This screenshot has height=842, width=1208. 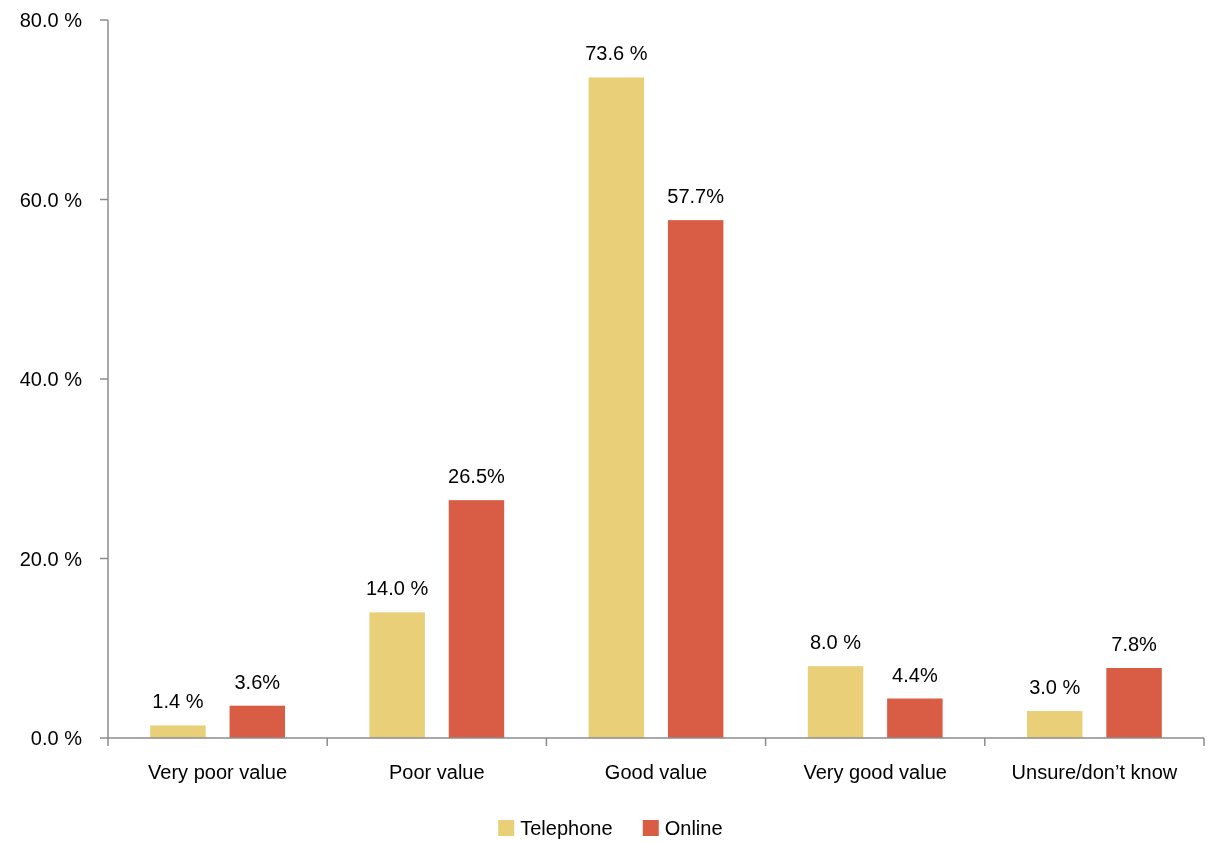 I want to click on x-tick-label: Very good value, so click(x=875, y=772).